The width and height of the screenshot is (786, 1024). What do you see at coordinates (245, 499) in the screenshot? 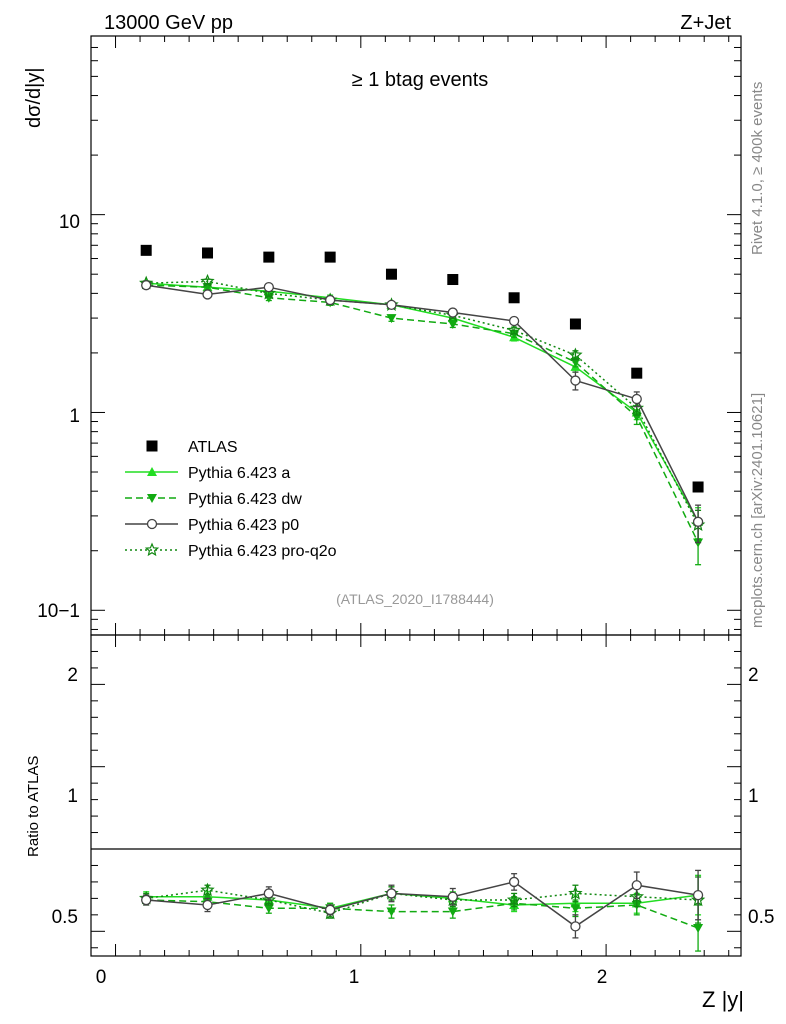
I see `legend-label-pythia-dw: Pythia 6.423 dw` at bounding box center [245, 499].